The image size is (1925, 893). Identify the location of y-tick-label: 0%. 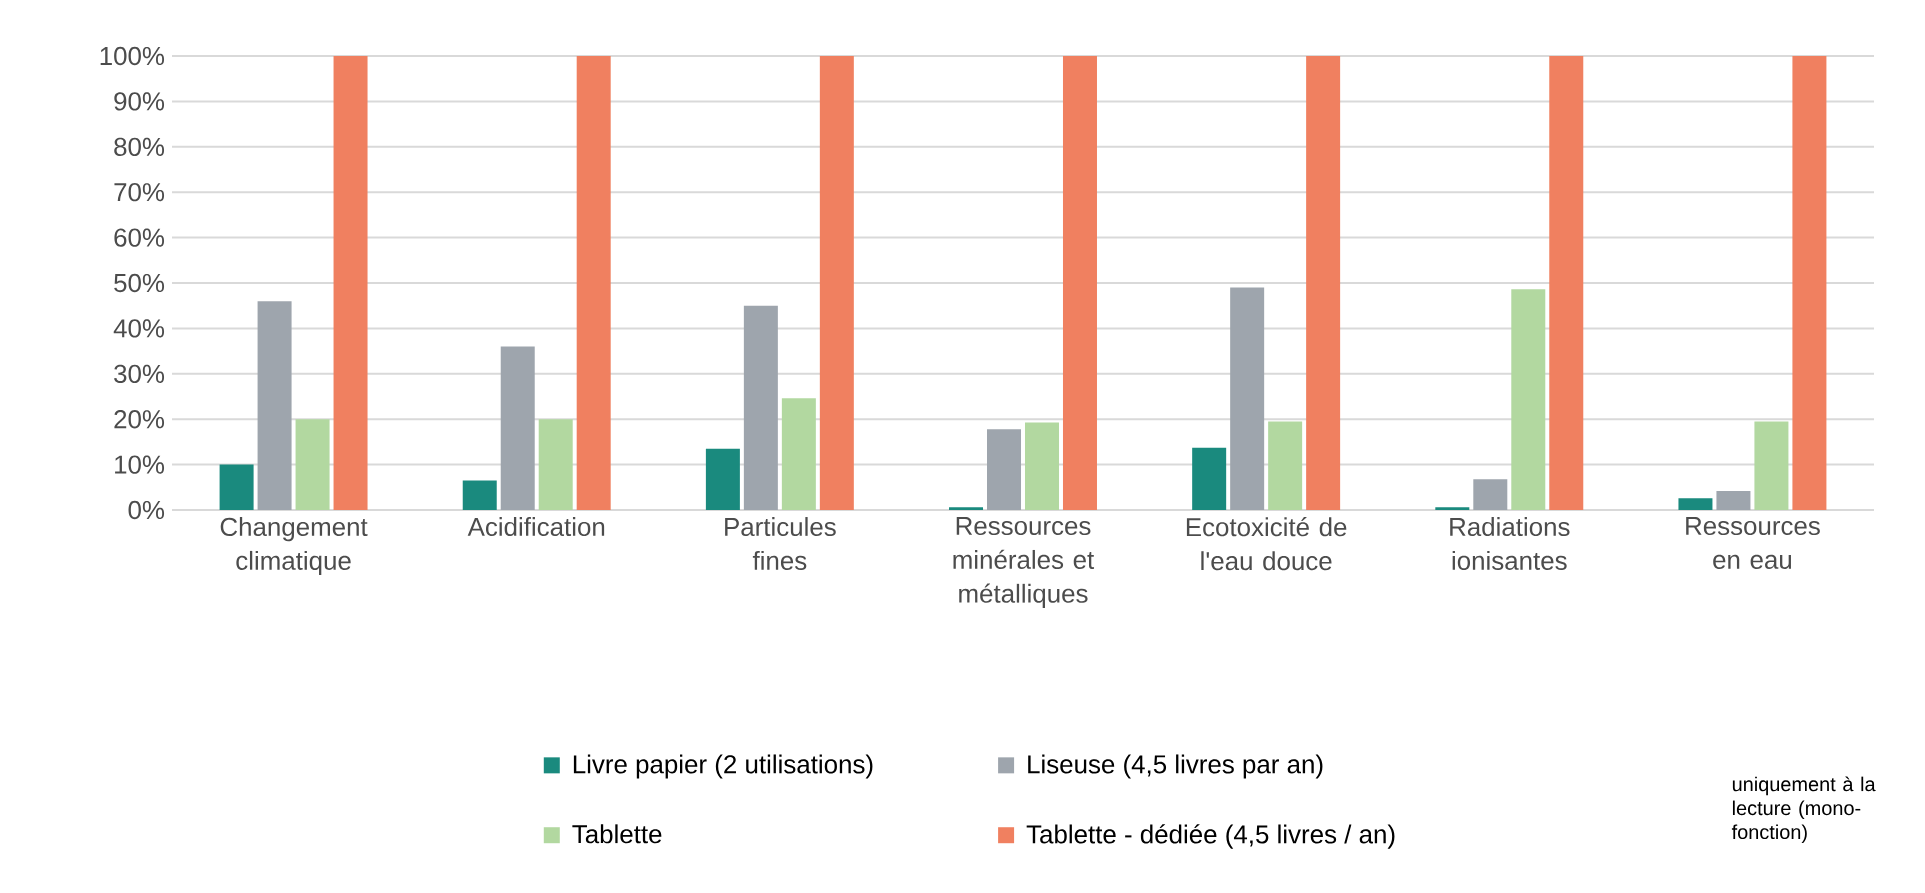
(146, 510).